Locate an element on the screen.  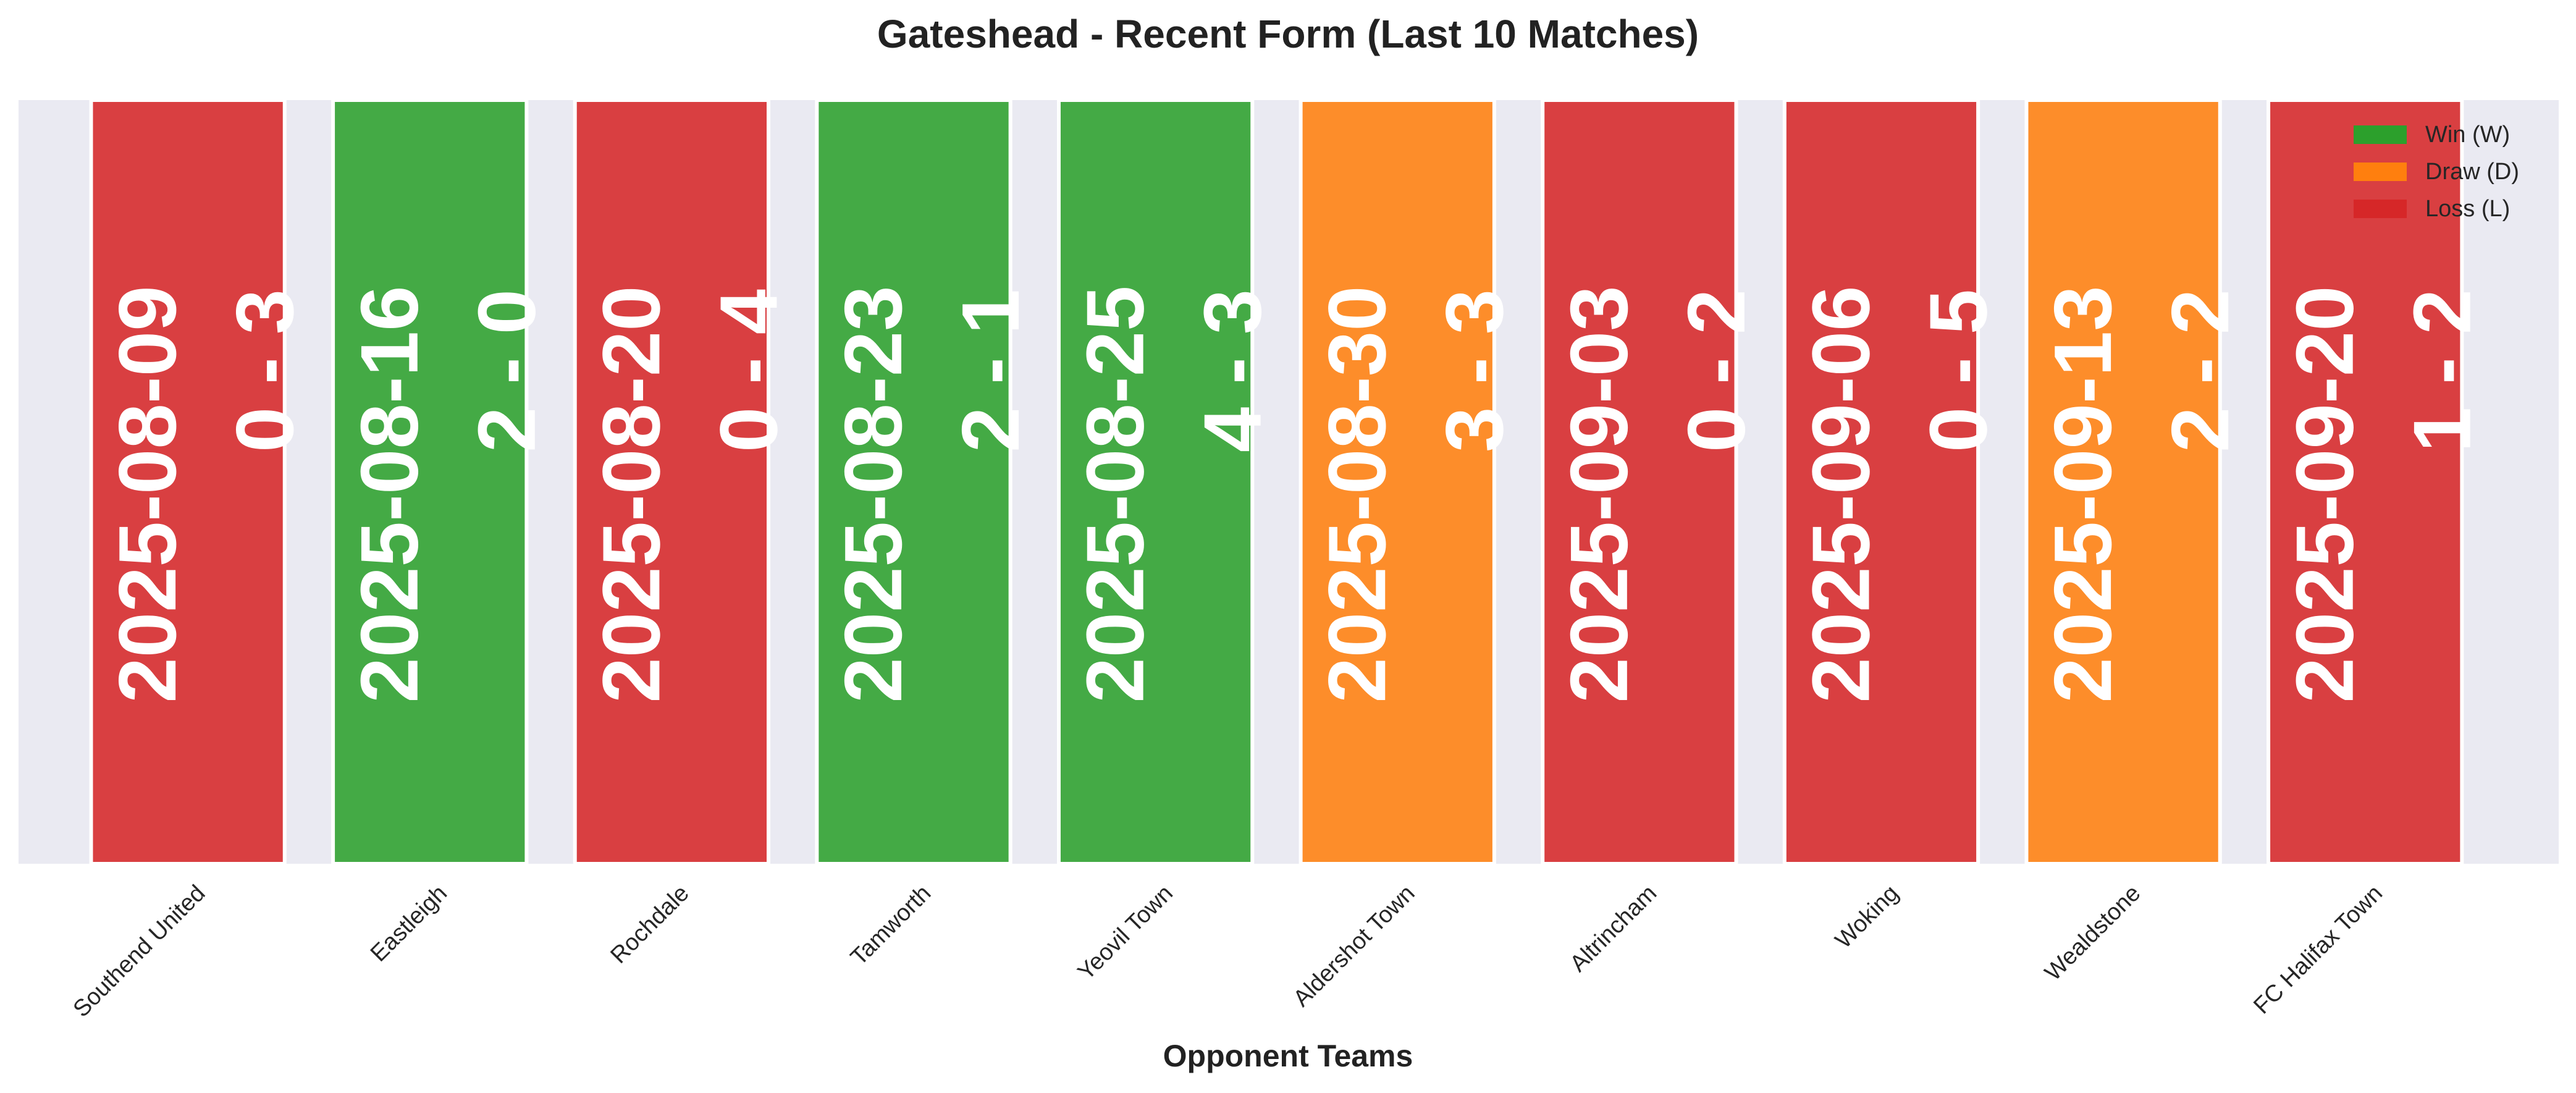
match-date: 2025-08-30 is located at coordinates (1356, 494).